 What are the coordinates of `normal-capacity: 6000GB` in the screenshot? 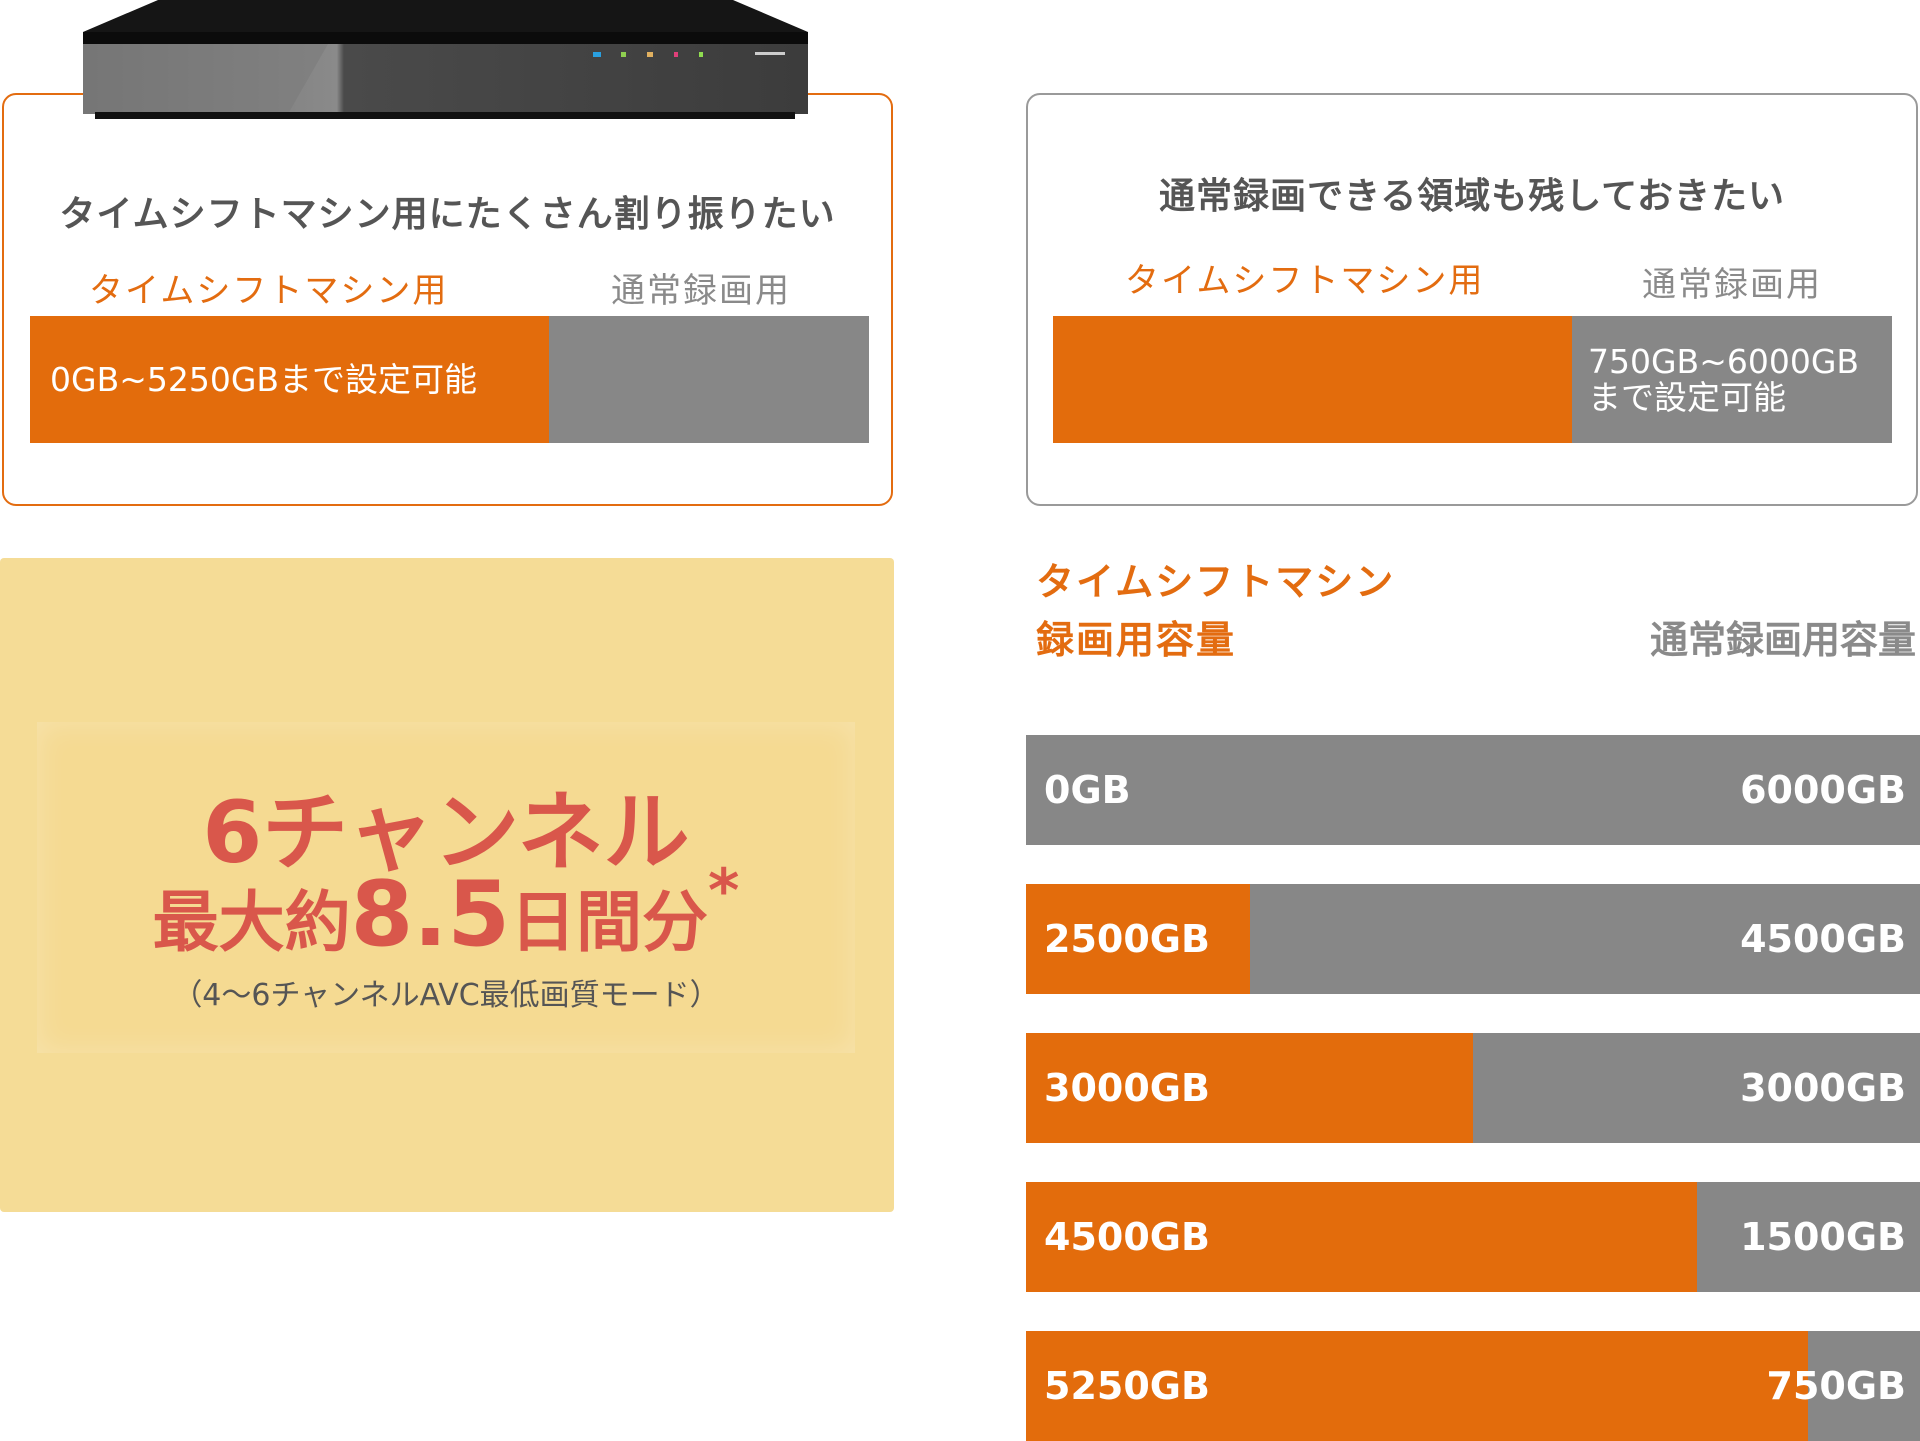 It's located at (1823, 790).